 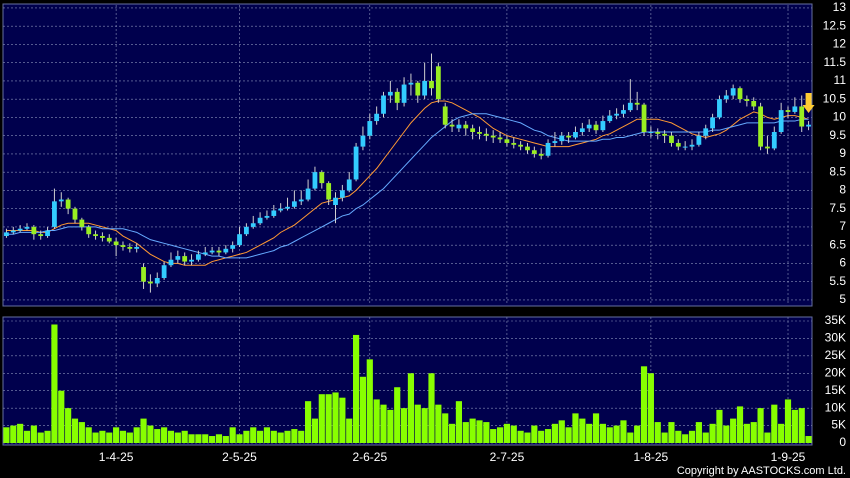 I want to click on y-tick-label: 0, so click(x=842, y=442).